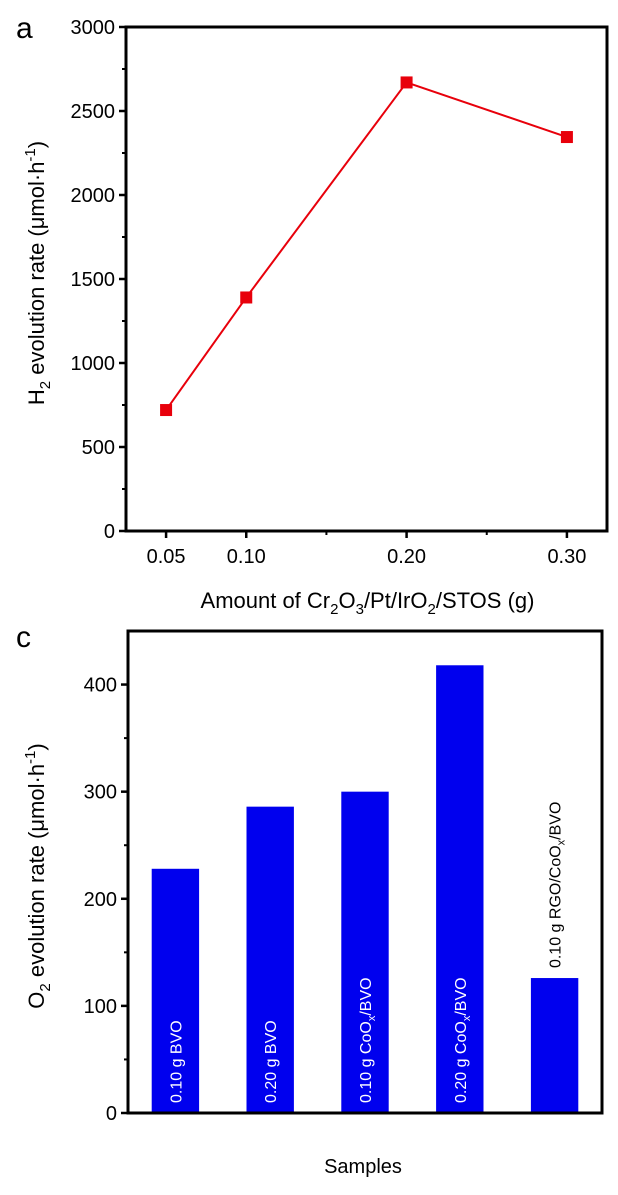 This screenshot has width=618, height=1195. What do you see at coordinates (485, 600) in the screenshot?
I see `label-fragment: /STOS (g)` at bounding box center [485, 600].